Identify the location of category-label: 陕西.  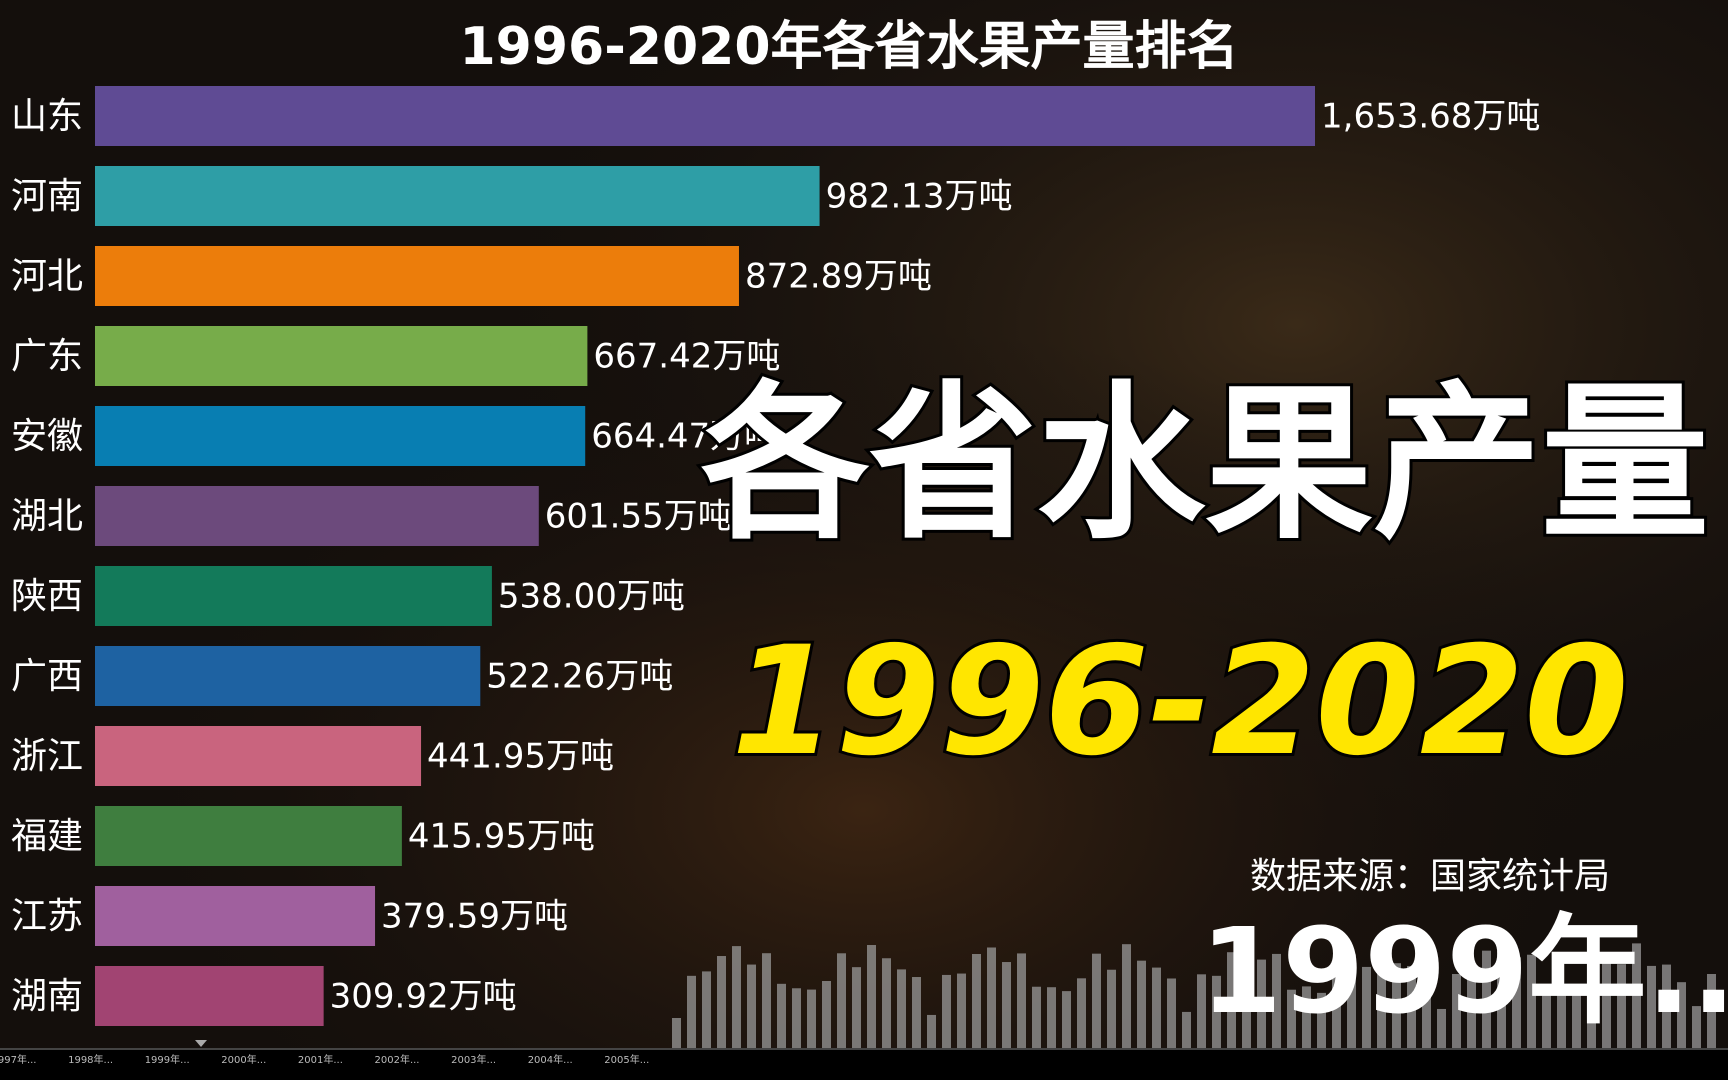
(47, 596).